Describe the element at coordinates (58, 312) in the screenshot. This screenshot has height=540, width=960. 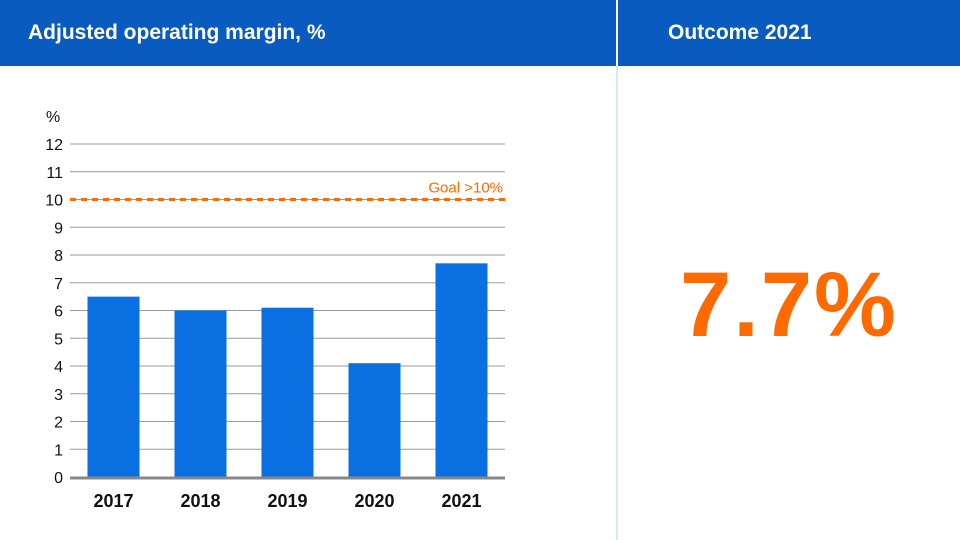
I see `y-tick-label: 6` at that location.